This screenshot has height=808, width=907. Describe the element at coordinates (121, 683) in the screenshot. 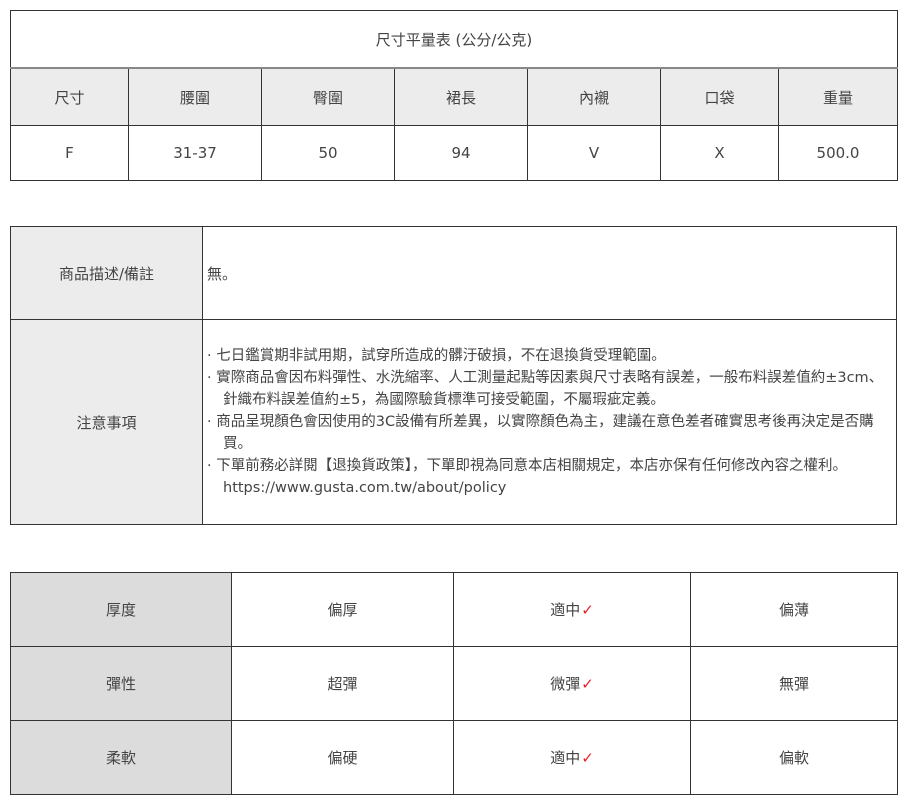

I see `feel-label: 彈性` at that location.